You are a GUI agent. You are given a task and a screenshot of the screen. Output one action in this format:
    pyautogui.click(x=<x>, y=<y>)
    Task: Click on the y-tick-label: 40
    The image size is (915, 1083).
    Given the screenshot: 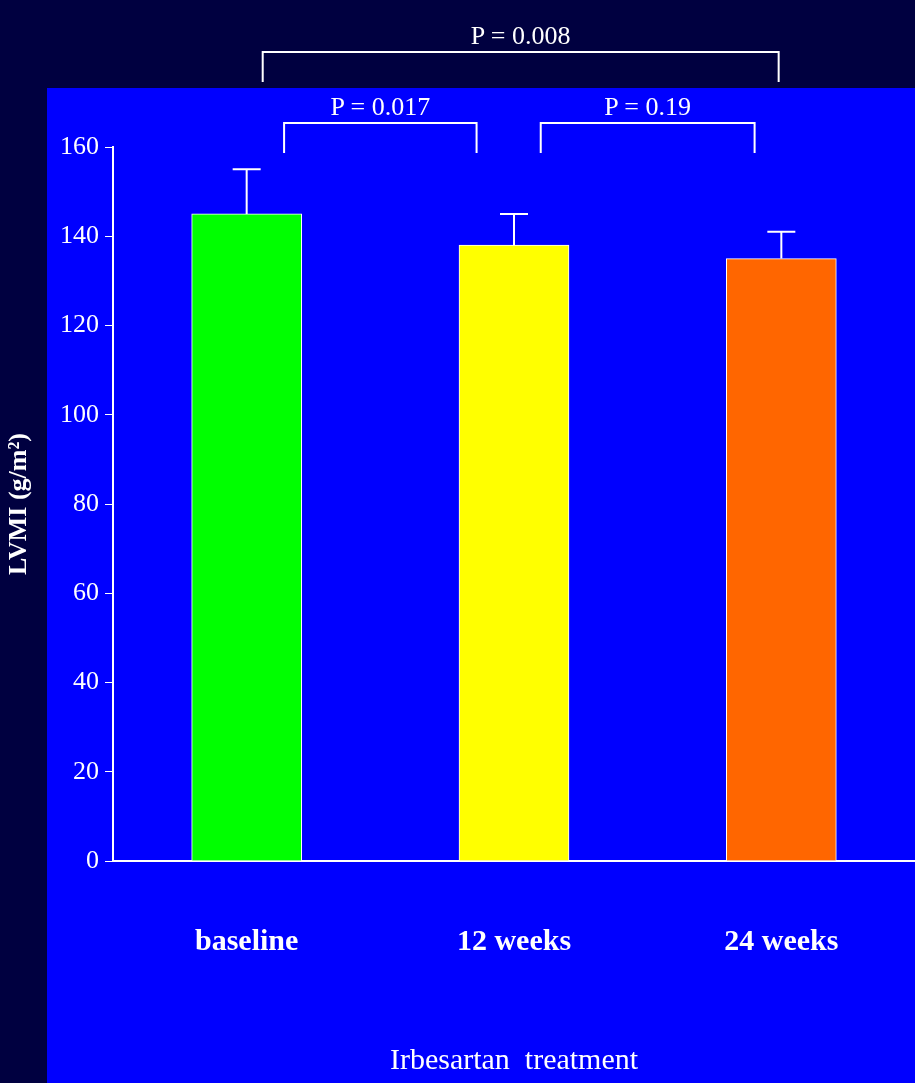 What is the action you would take?
    pyautogui.click(x=86, y=681)
    